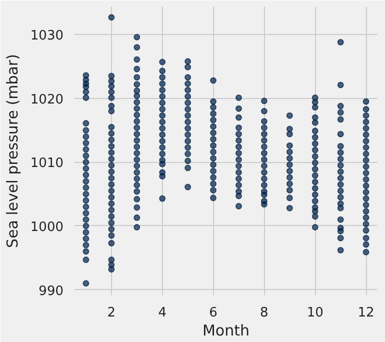 This screenshot has width=385, height=342. What do you see at coordinates (264, 313) in the screenshot?
I see `x-tick-label: 8` at bounding box center [264, 313].